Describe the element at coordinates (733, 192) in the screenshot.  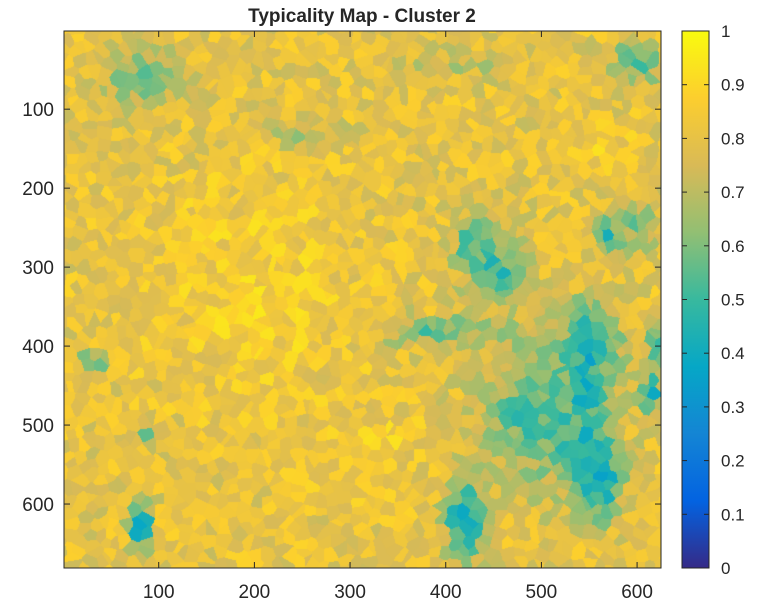
I see `colorbar-tick-label: 0.7` at that location.